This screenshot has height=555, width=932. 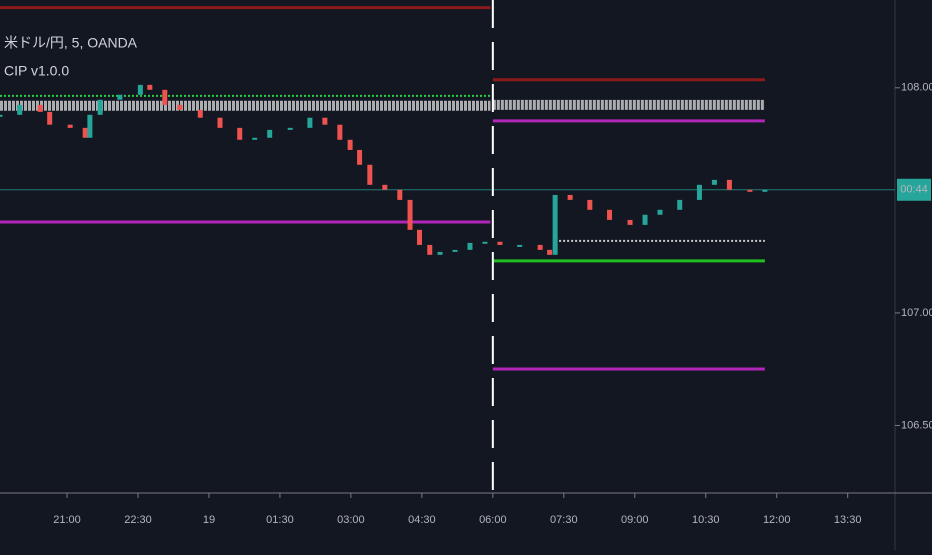 What do you see at coordinates (706, 520) in the screenshot?
I see `x-tick-label: 10:30` at bounding box center [706, 520].